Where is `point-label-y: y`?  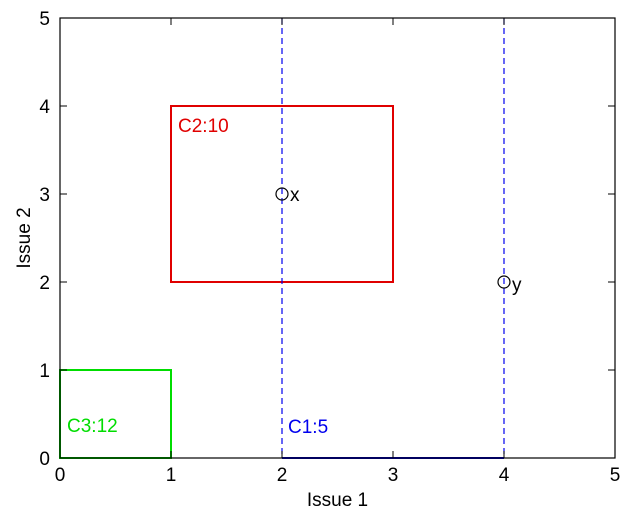 point-label-y: y is located at coordinates (517, 285).